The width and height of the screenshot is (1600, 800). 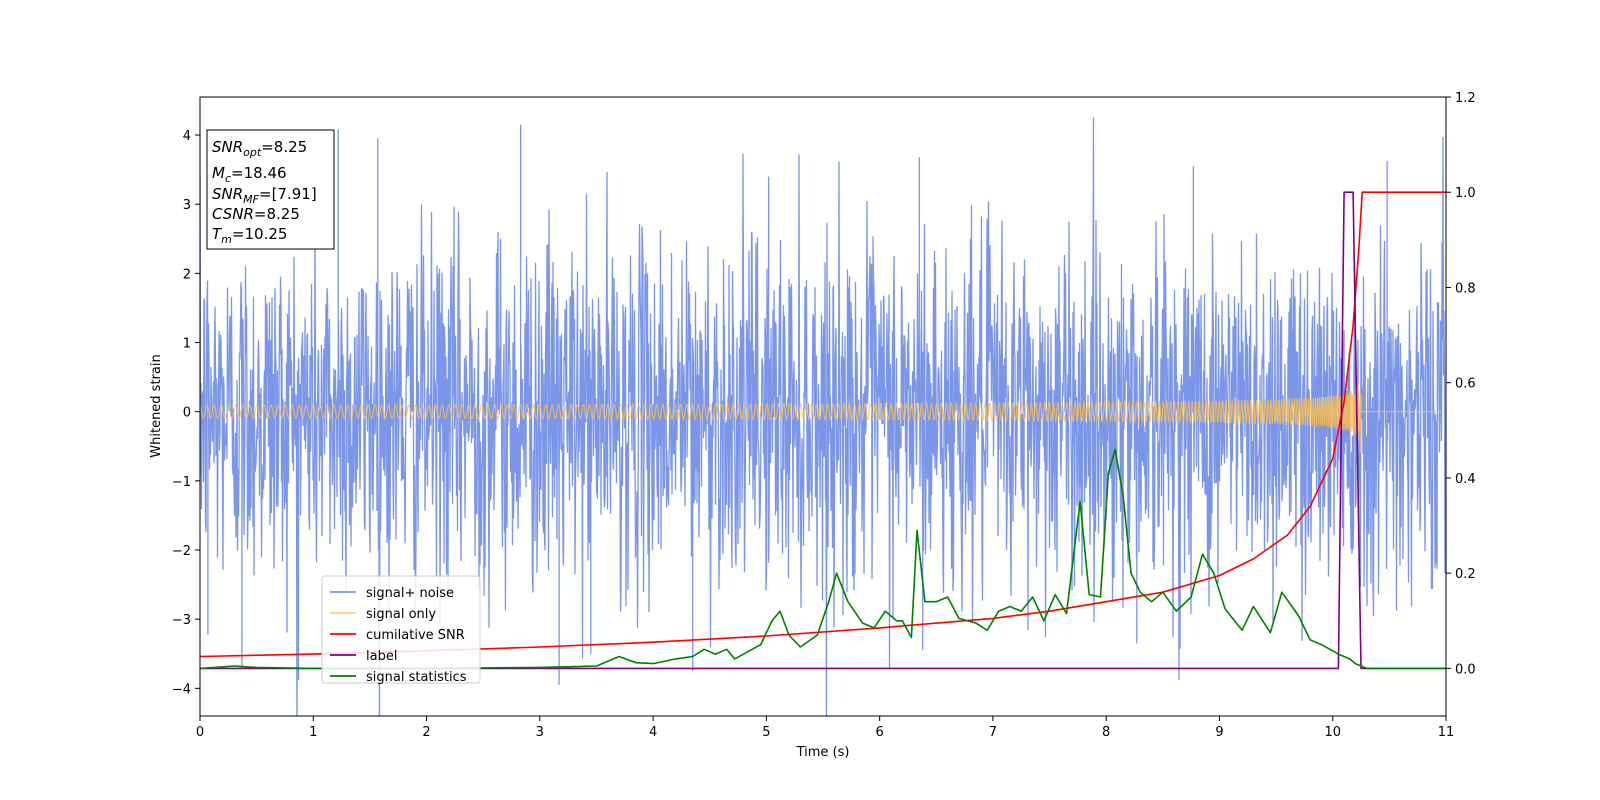 What do you see at coordinates (410, 593) in the screenshot?
I see `legend-label: signal+ noise` at bounding box center [410, 593].